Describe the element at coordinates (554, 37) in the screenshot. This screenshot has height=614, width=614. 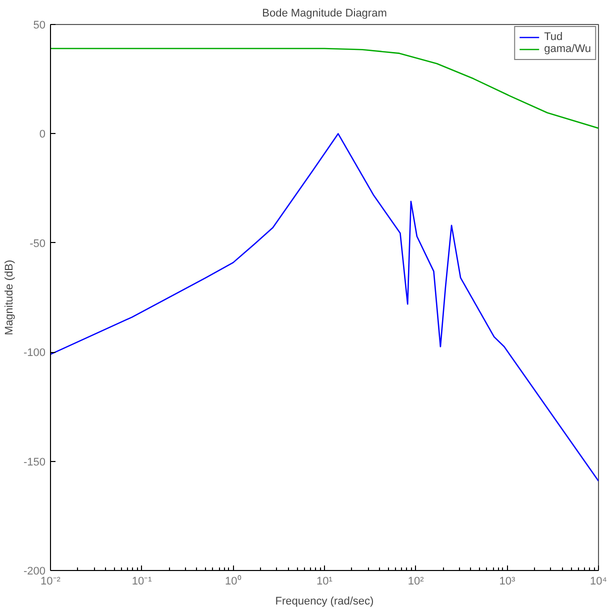
I see `legend-label: Tud` at that location.